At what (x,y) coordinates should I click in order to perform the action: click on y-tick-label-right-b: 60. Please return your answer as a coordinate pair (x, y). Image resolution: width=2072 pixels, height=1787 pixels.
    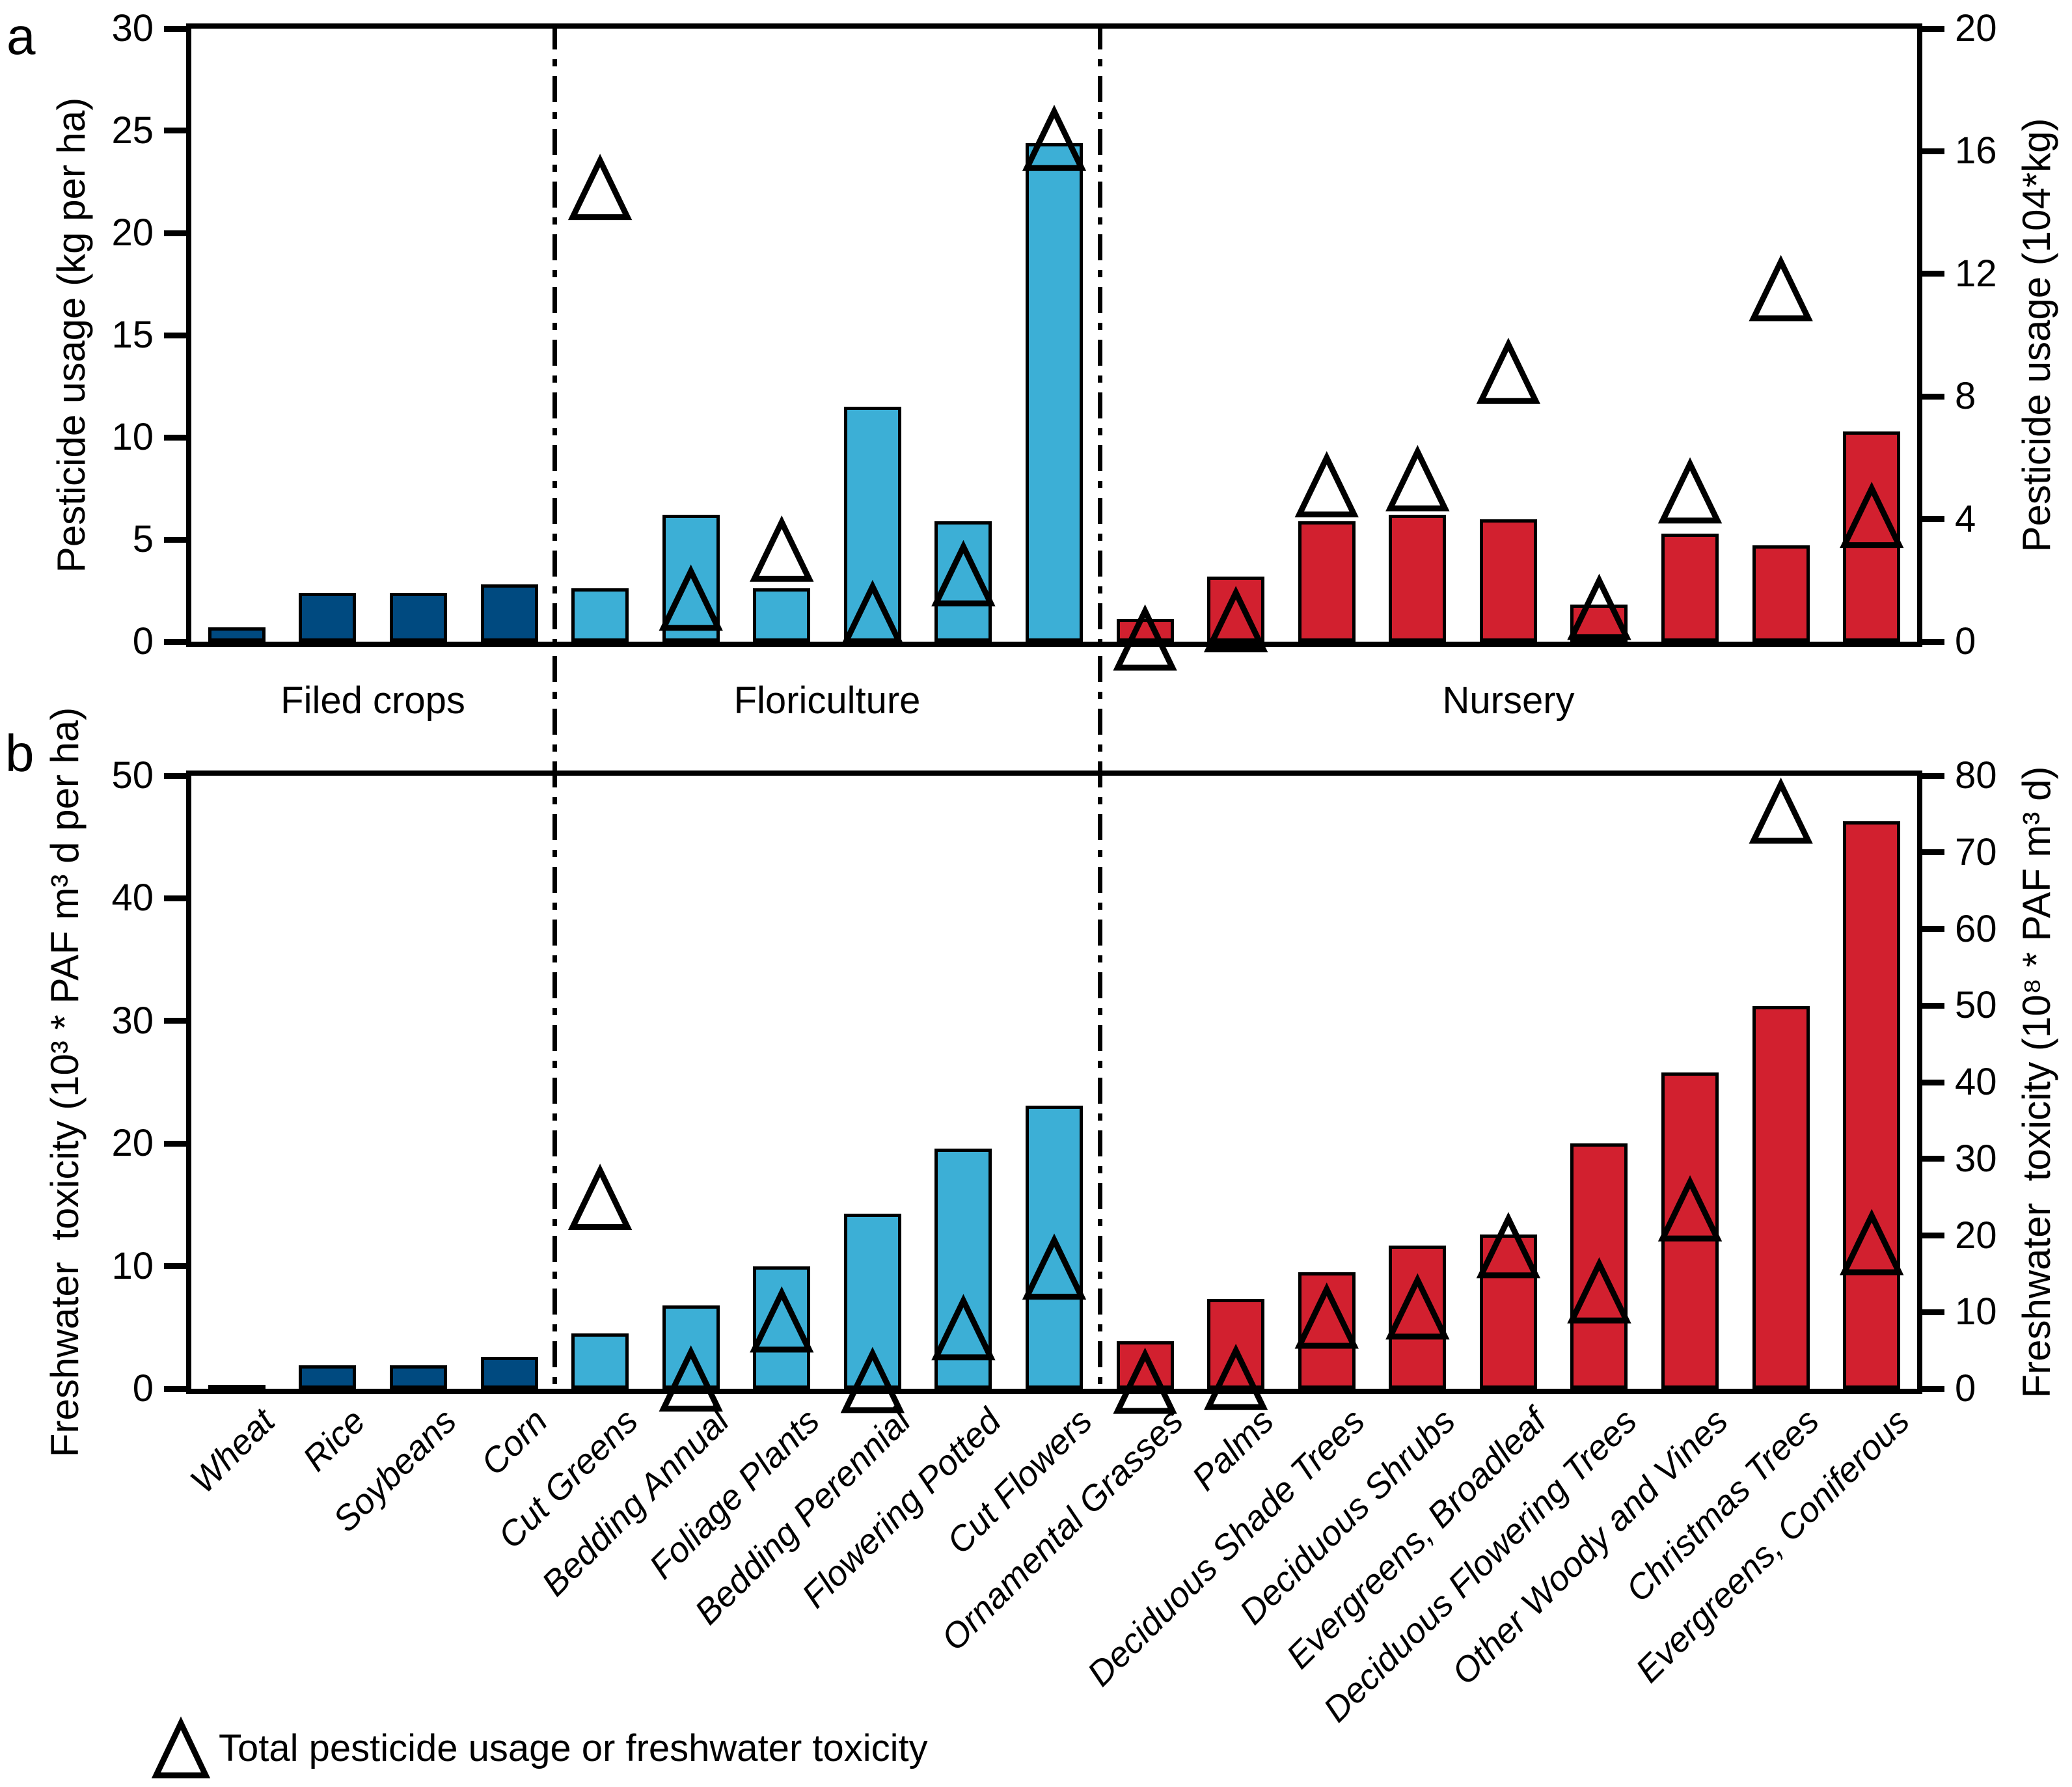
    Looking at the image, I should click on (1976, 929).